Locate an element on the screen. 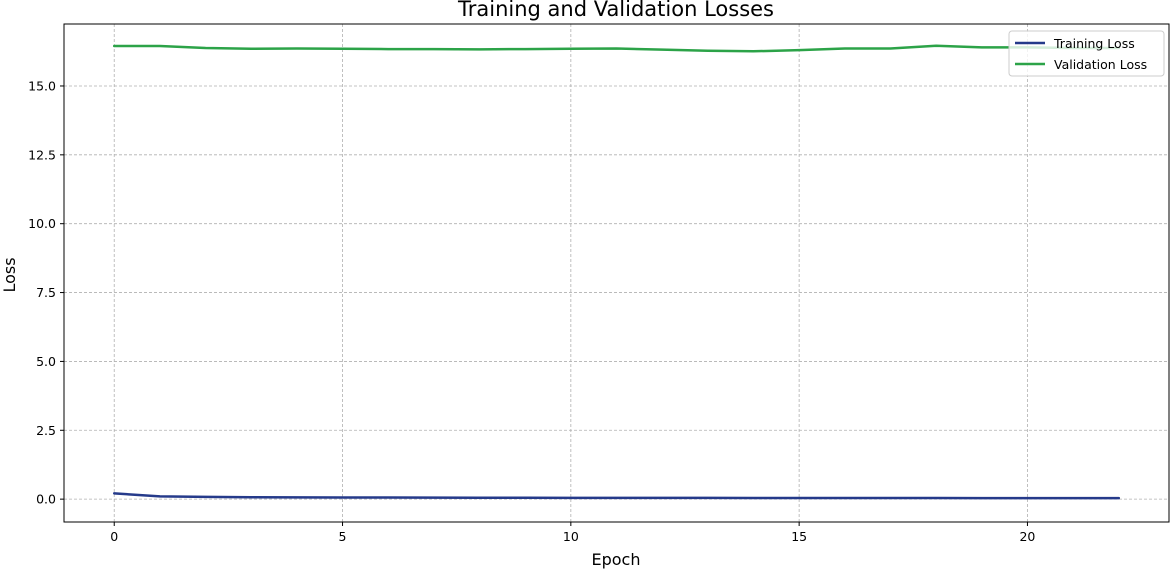 The width and height of the screenshot is (1170, 570). chart-title: Training and Validation Losses is located at coordinates (615, 10).